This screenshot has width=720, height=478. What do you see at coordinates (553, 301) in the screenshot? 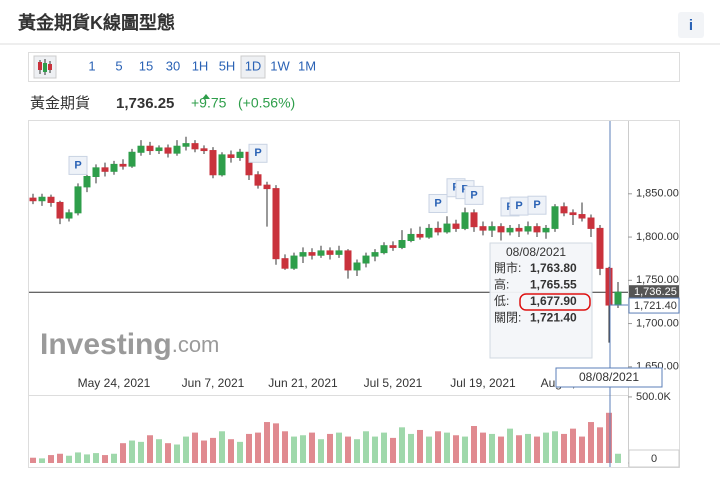
I see `tooltip-row-value: 1,677.90` at bounding box center [553, 301].